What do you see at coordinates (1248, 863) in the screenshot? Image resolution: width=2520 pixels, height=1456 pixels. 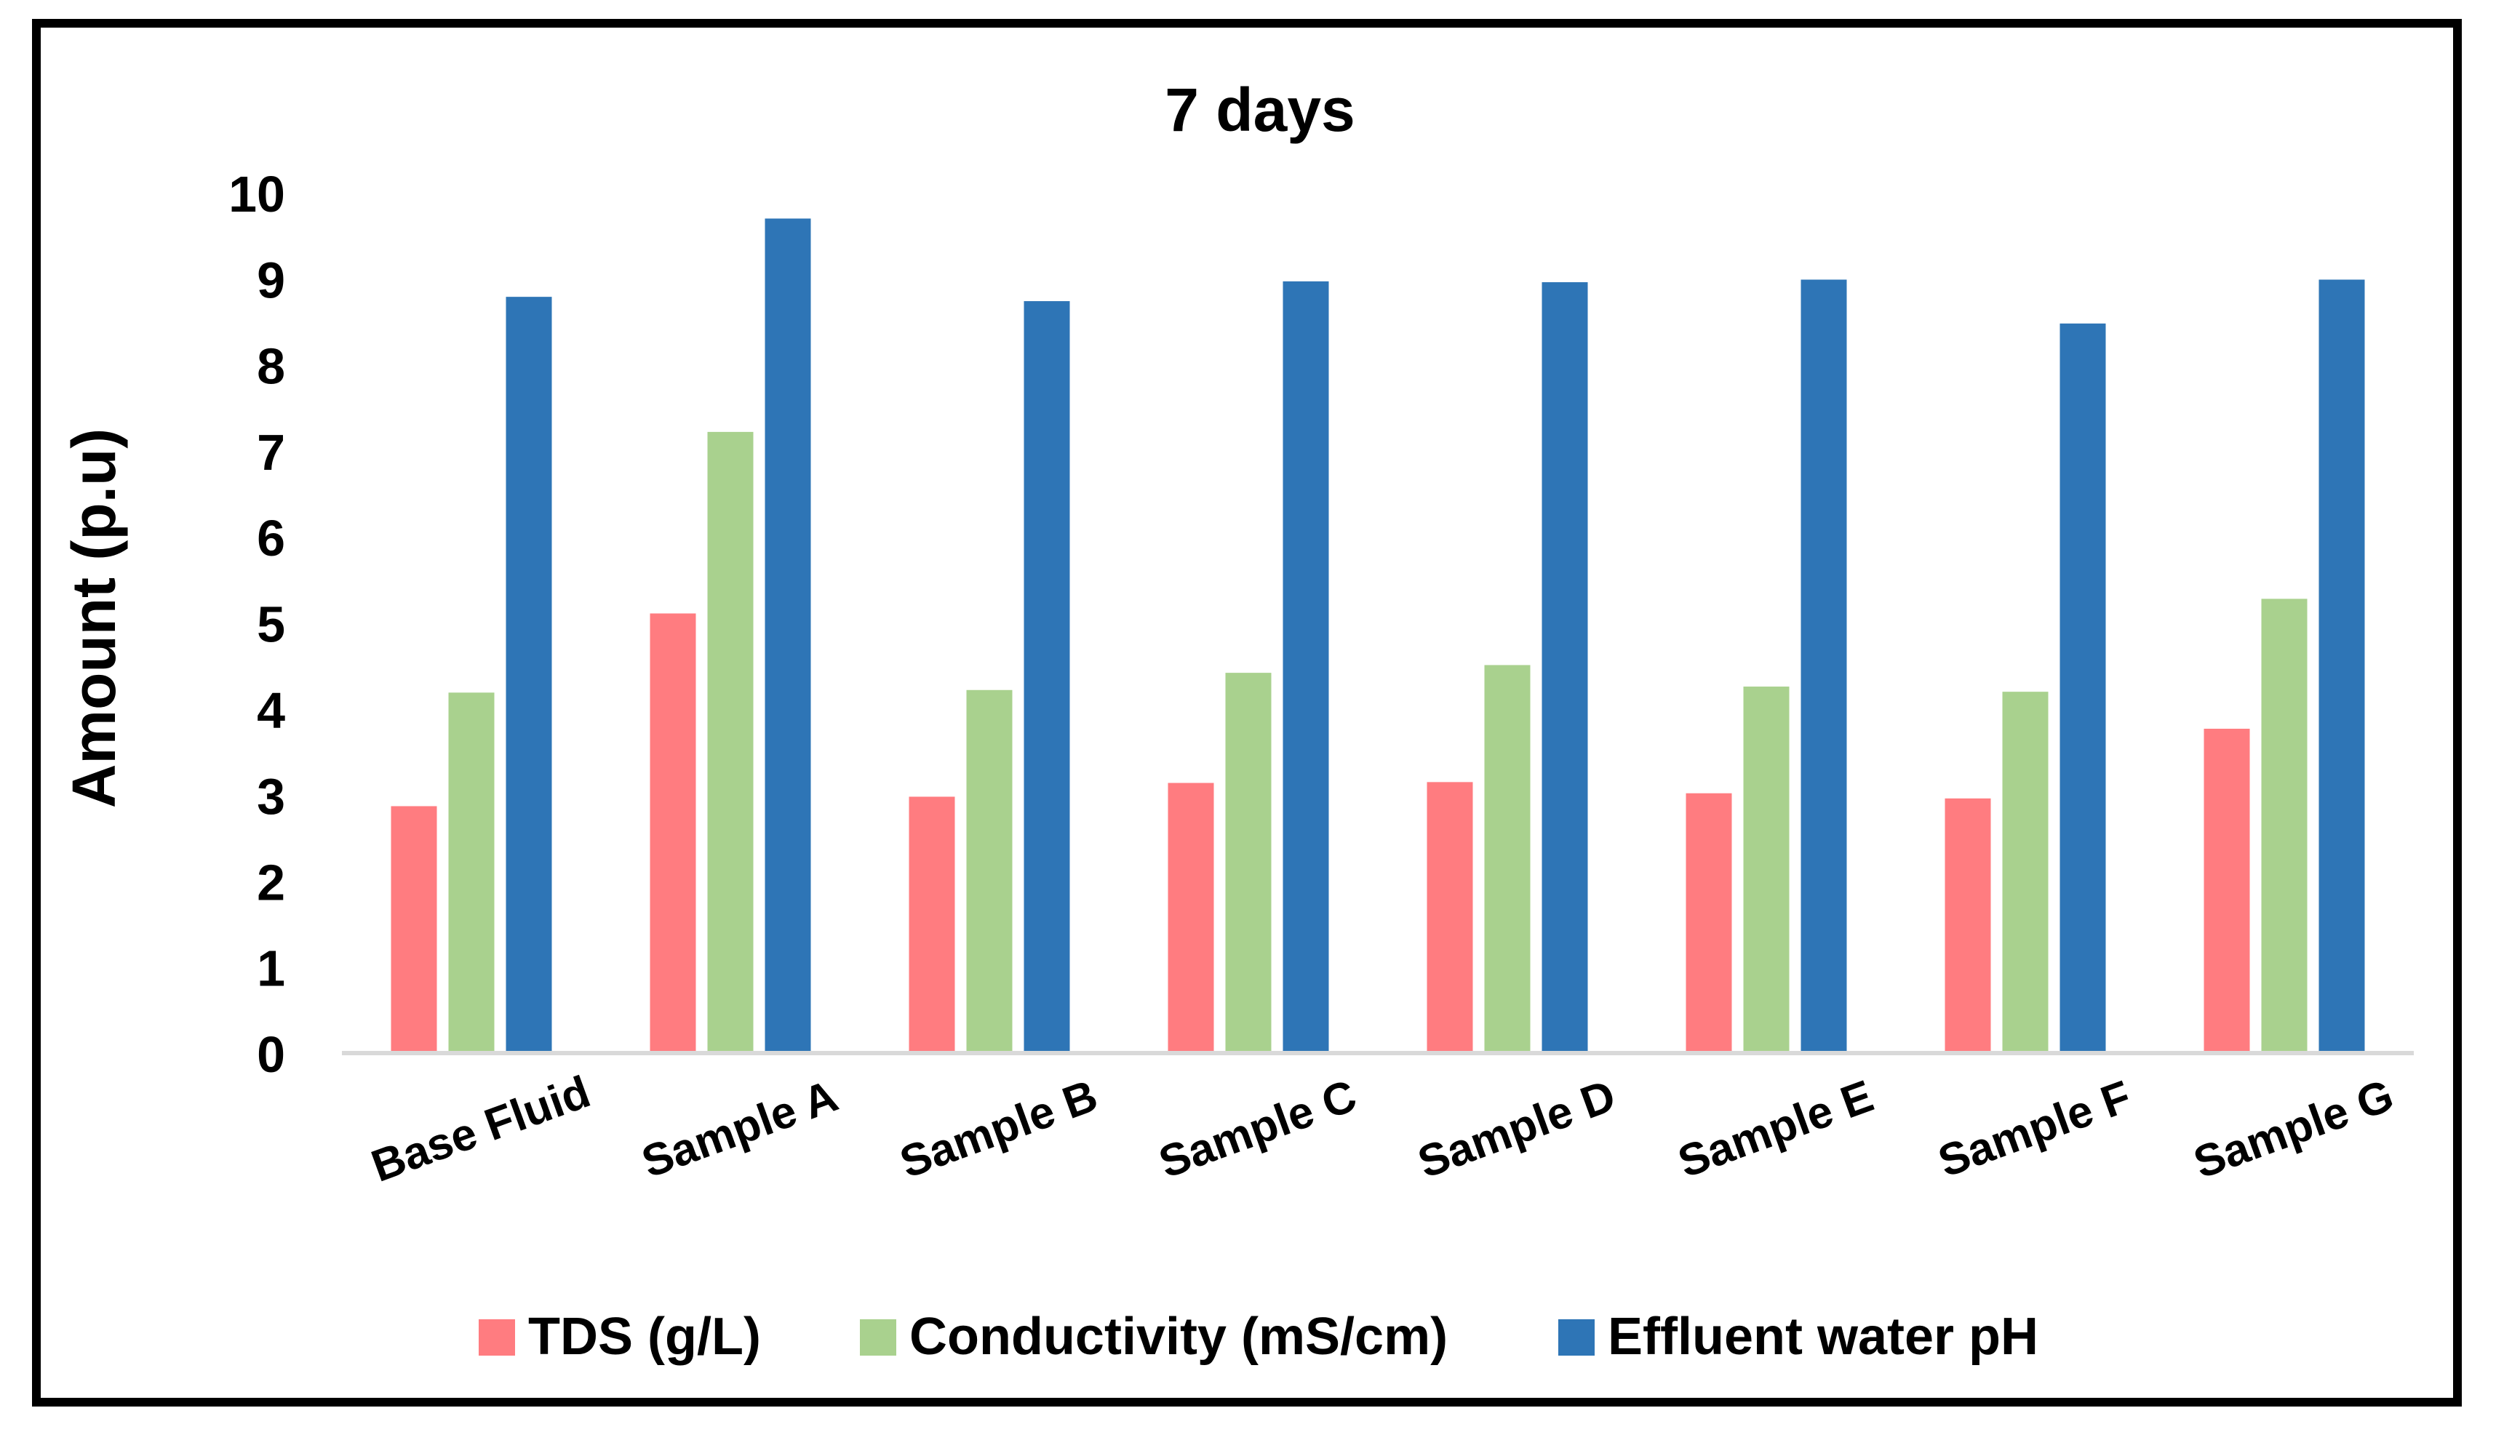 I see `bar-conductivity-sample-c` at bounding box center [1248, 863].